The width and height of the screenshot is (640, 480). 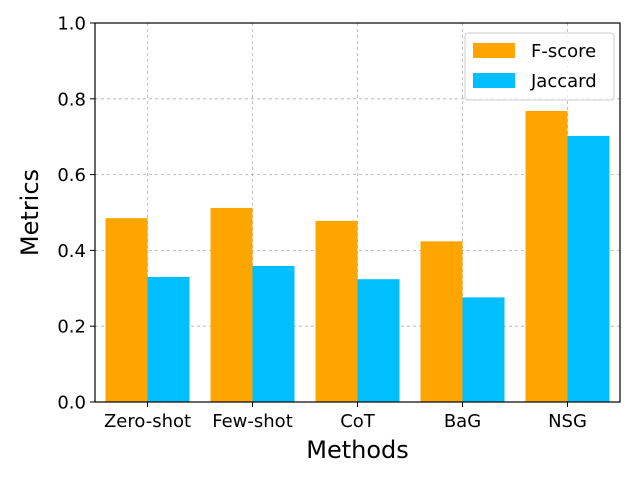 What do you see at coordinates (71, 24) in the screenshot?
I see `y-tick-label: 1.0` at bounding box center [71, 24].